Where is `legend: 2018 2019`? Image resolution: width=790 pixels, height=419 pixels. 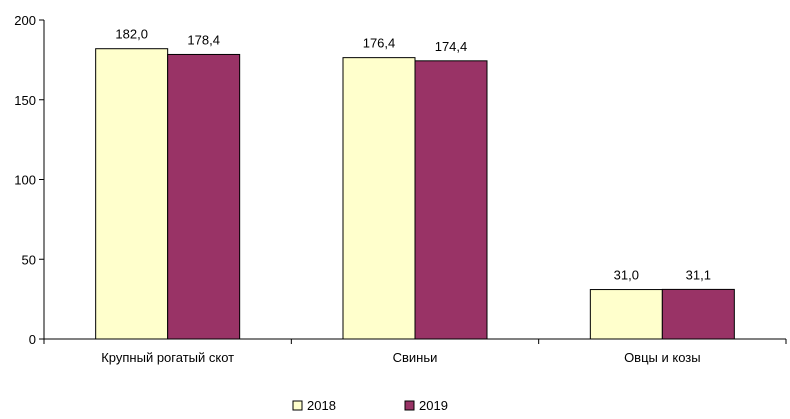
legend: 2018 2019 is located at coordinates (370, 405).